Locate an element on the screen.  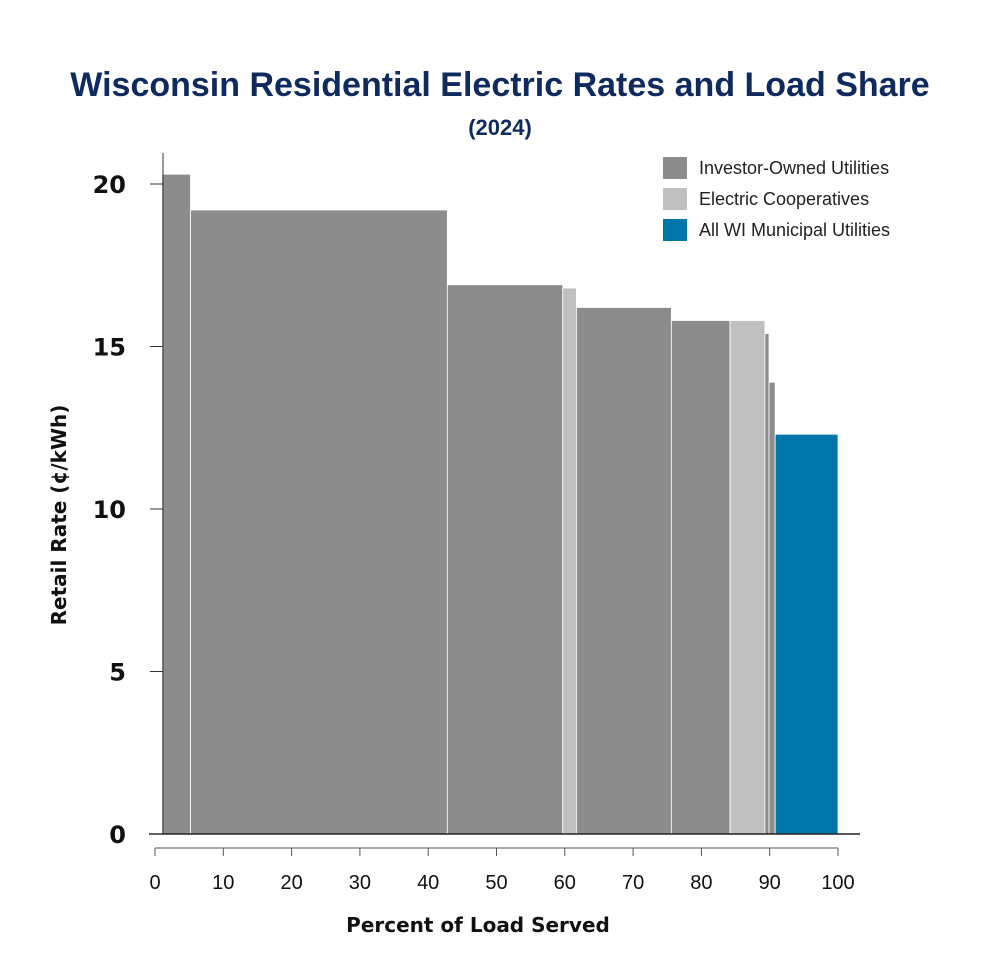
y-ticks: 0 5 10 15 20 is located at coordinates (128, 510).